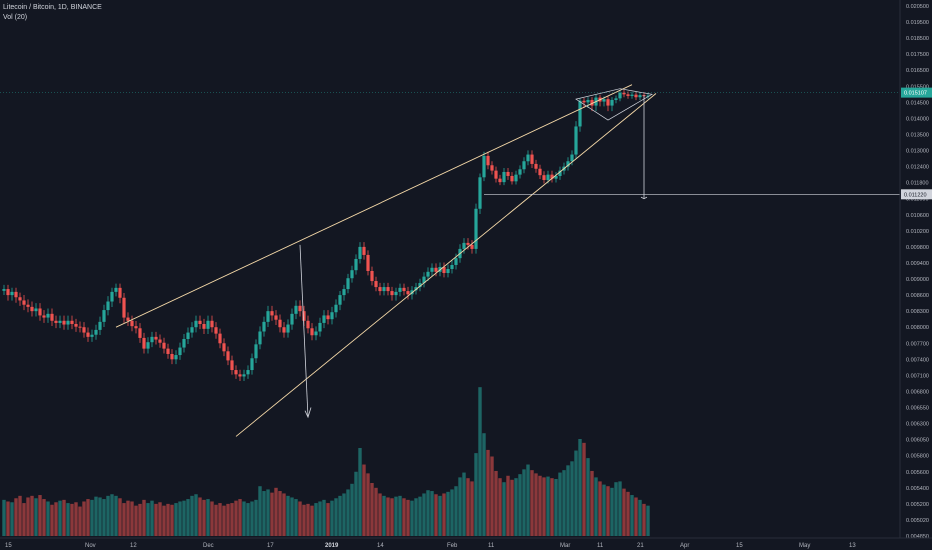  Describe the element at coordinates (565, 546) in the screenshot. I see `x-tick-label: Mar` at that location.